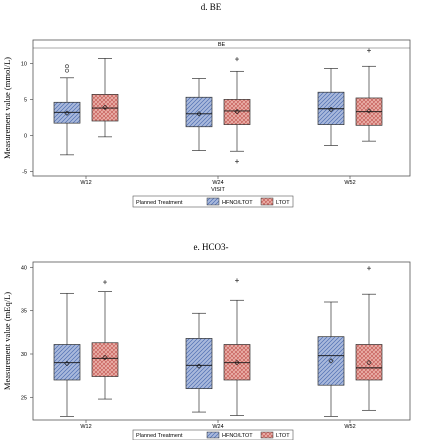 The height and width of the screenshot is (440, 423). What do you see at coordinates (24, 398) in the screenshot?
I see `y-tick-label: 25` at bounding box center [24, 398].